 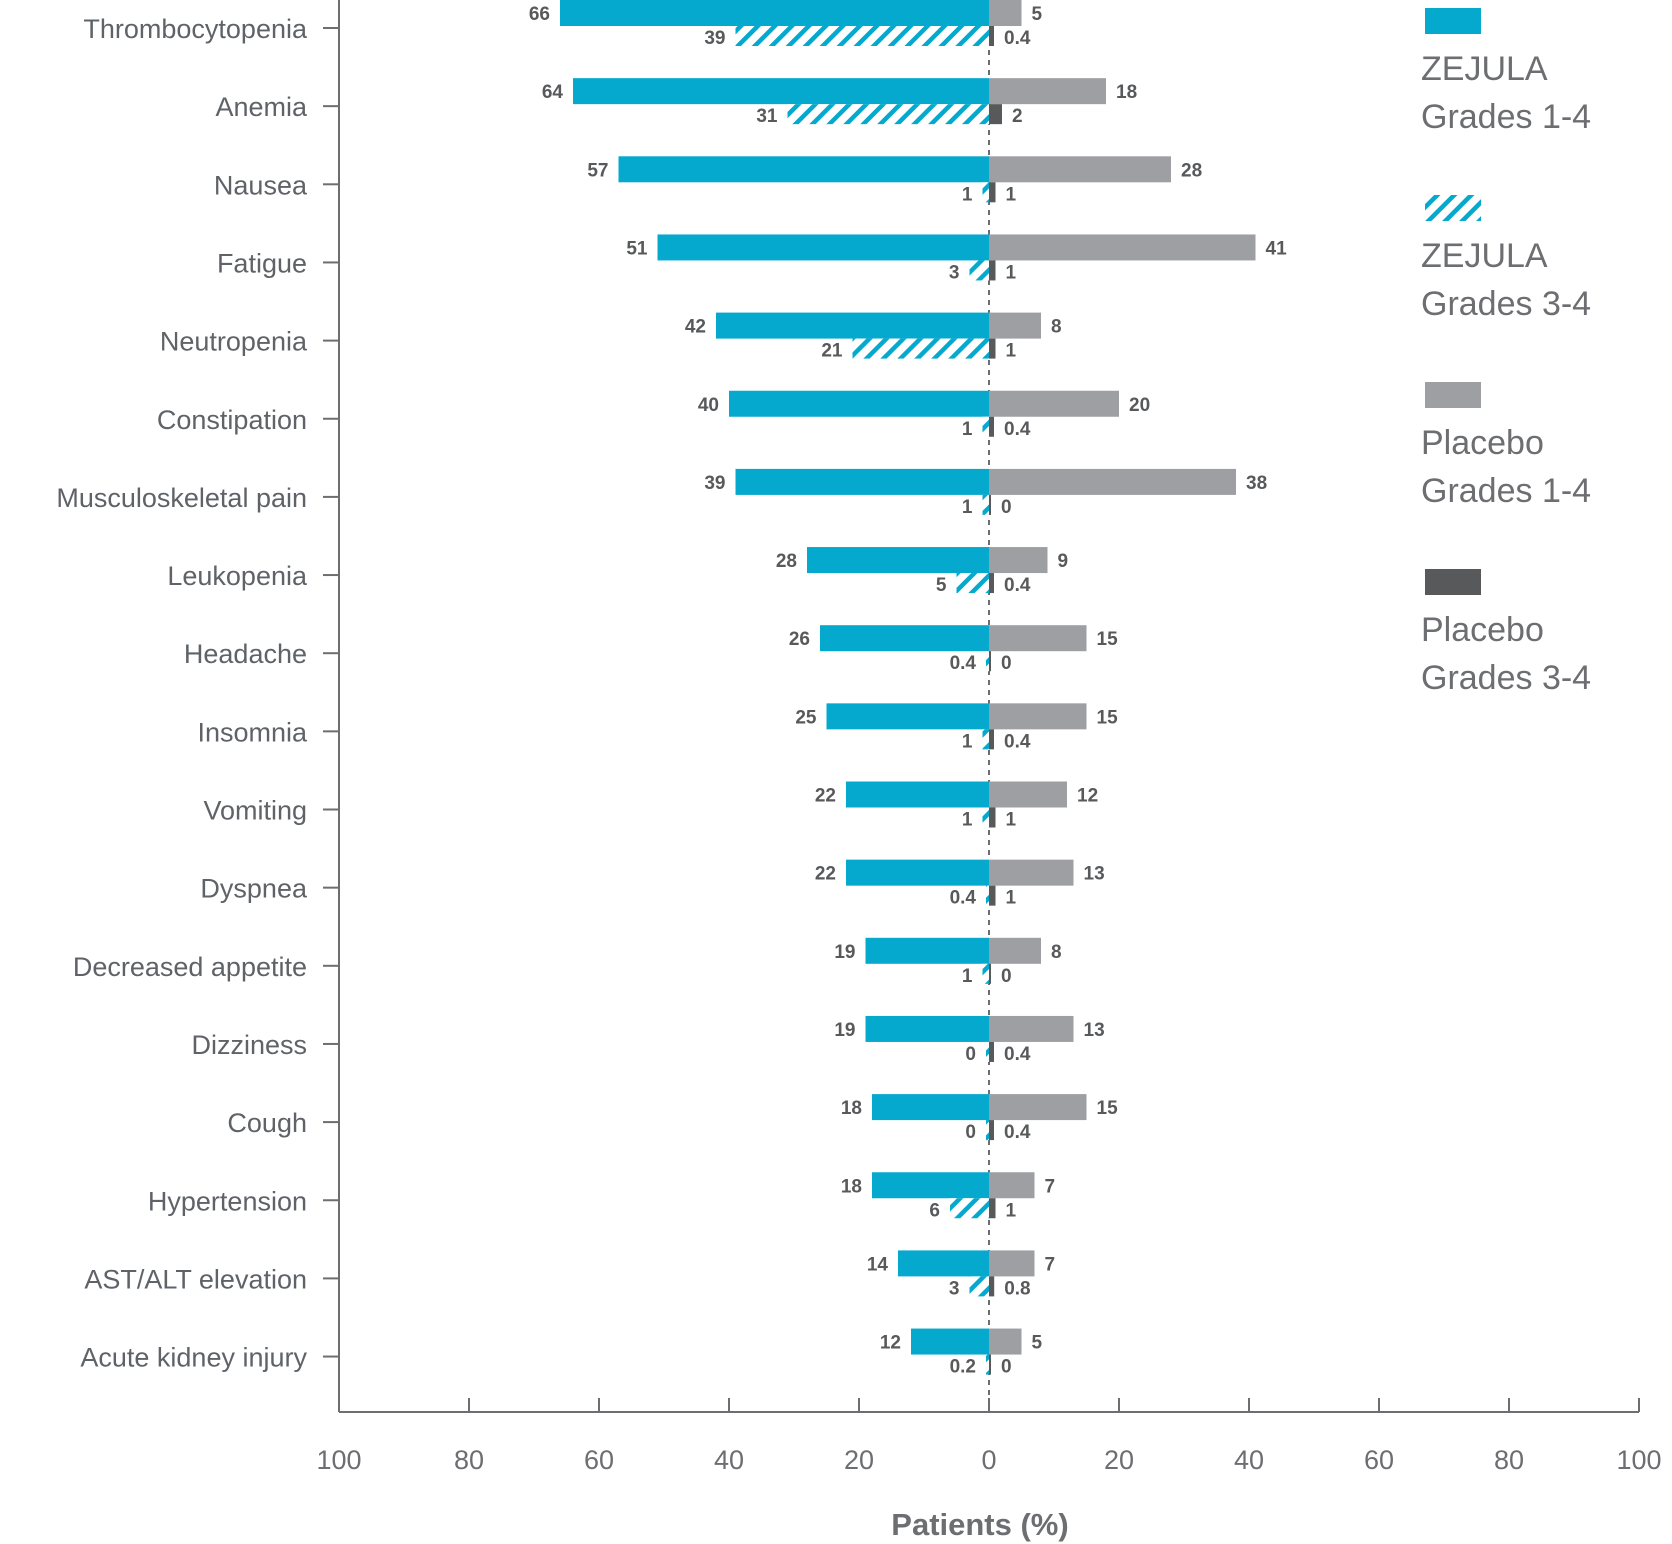 I want to click on value-label-zejula-grades-1-4: 66, so click(x=539, y=14).